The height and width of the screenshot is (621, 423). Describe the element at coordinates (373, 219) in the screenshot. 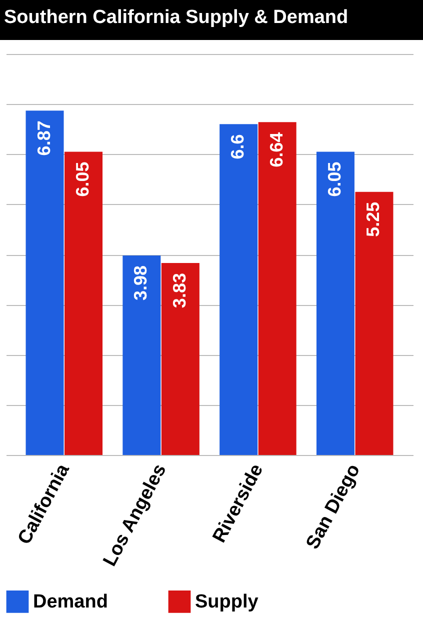

I see `data-label: 5.25` at that location.